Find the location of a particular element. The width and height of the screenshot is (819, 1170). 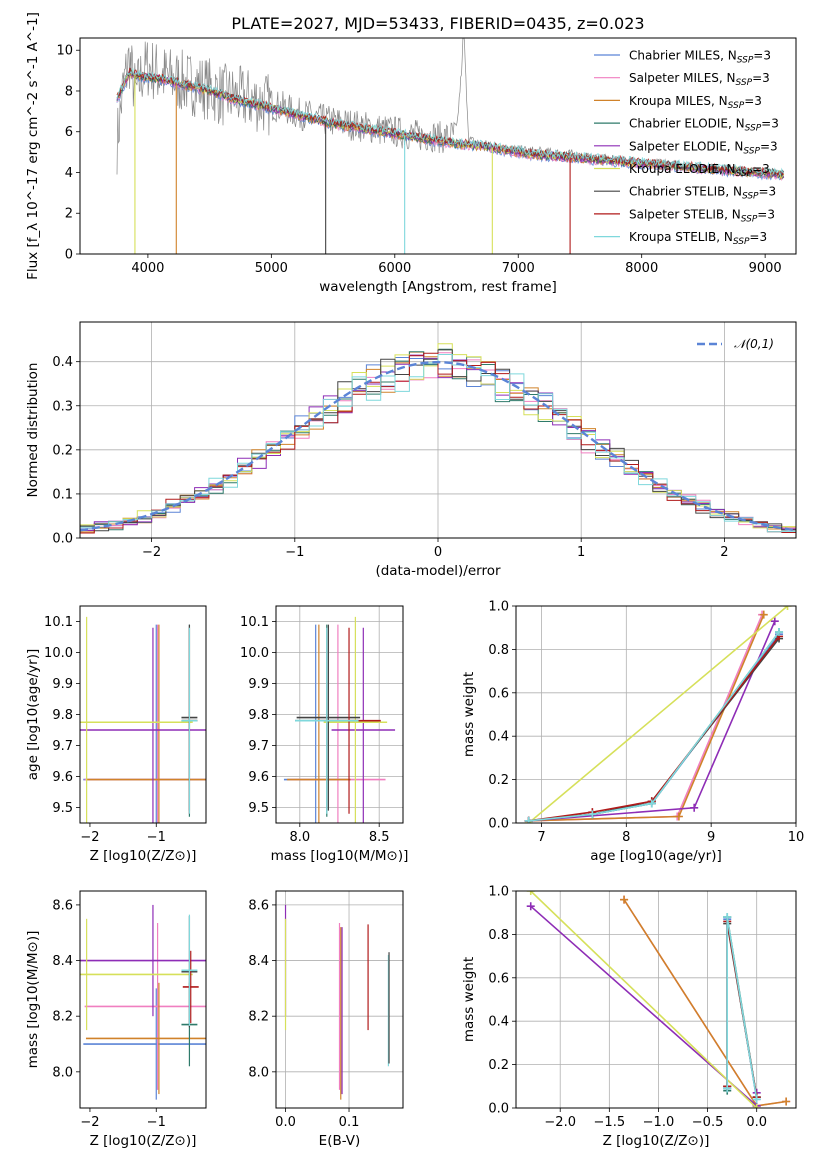

legend-text: Salpeter STELIB, N is located at coordinates (685, 214).